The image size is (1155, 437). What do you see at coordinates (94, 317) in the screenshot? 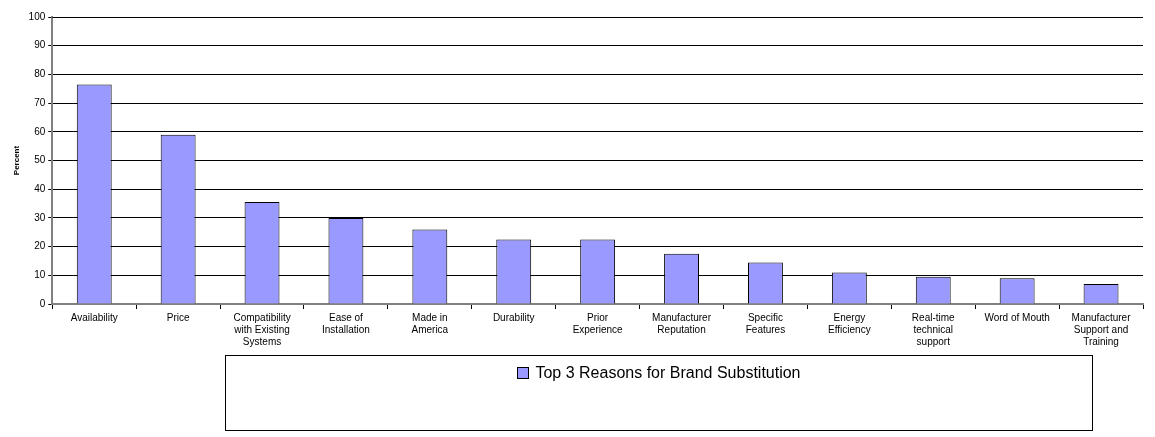
I see `x-tick-label: Availability` at bounding box center [94, 317].